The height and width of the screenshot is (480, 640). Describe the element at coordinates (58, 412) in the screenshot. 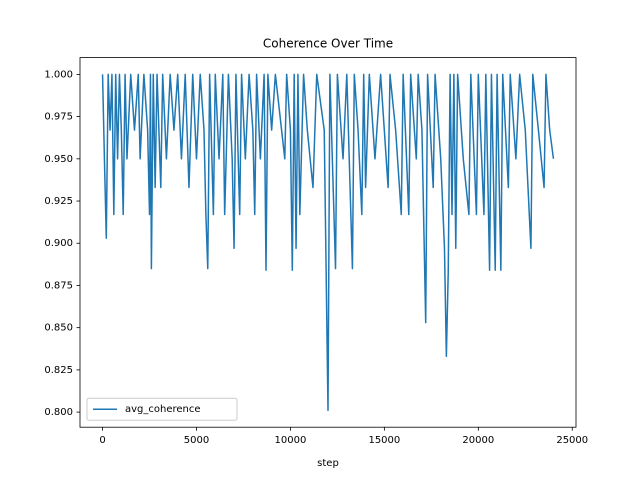

I see `y-tick-label: 0.800` at that location.